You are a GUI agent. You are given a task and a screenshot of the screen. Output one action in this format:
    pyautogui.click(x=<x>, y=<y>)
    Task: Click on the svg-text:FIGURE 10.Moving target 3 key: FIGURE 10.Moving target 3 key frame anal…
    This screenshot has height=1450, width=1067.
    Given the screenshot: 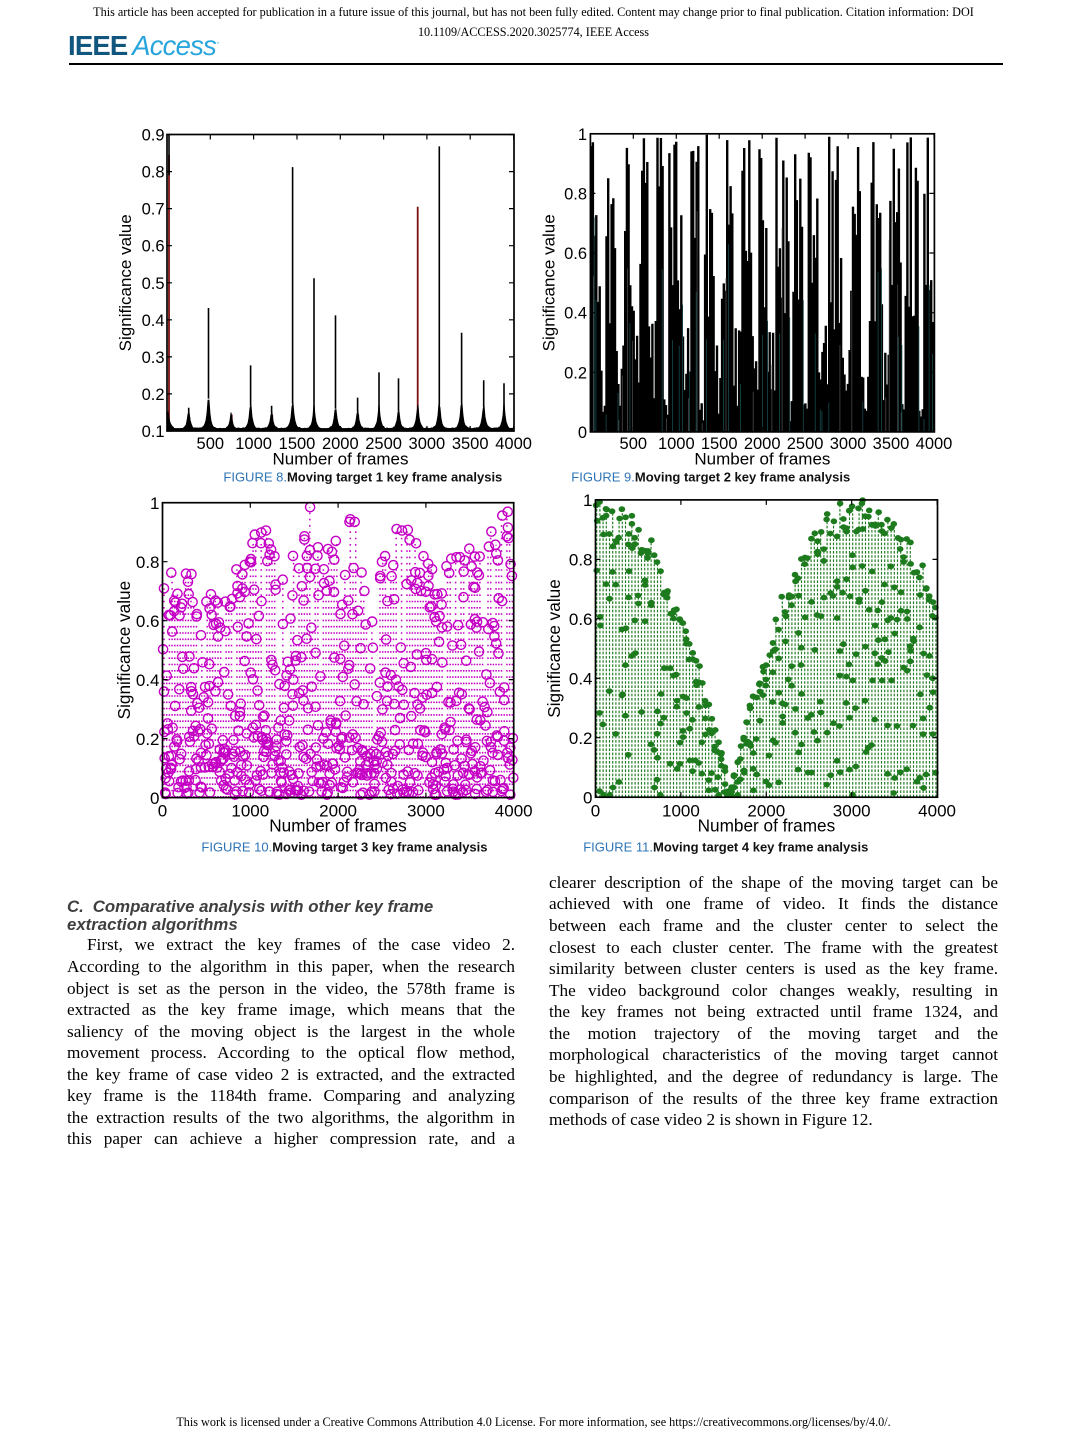 What is the action you would take?
    pyautogui.click(x=344, y=847)
    